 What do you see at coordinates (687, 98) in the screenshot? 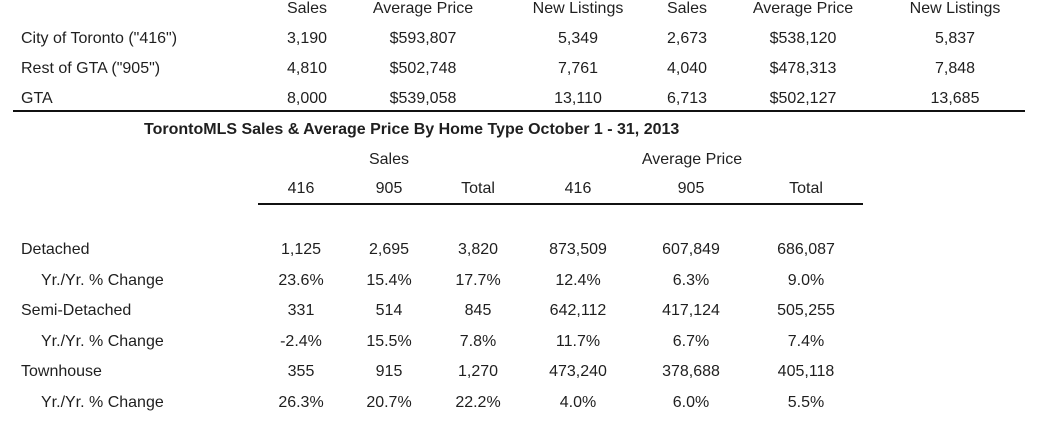
I see `table-cell: 6,713` at bounding box center [687, 98].